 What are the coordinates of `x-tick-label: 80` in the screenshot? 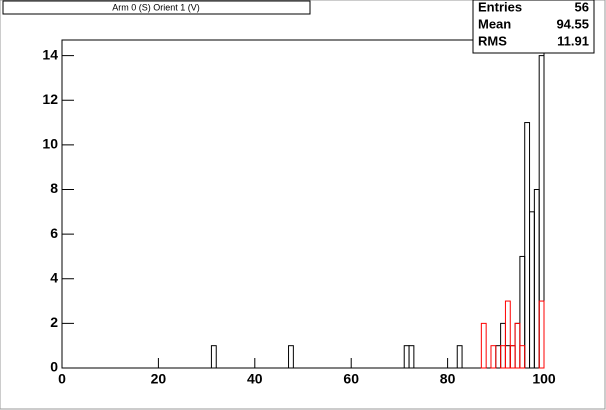 It's located at (448, 379).